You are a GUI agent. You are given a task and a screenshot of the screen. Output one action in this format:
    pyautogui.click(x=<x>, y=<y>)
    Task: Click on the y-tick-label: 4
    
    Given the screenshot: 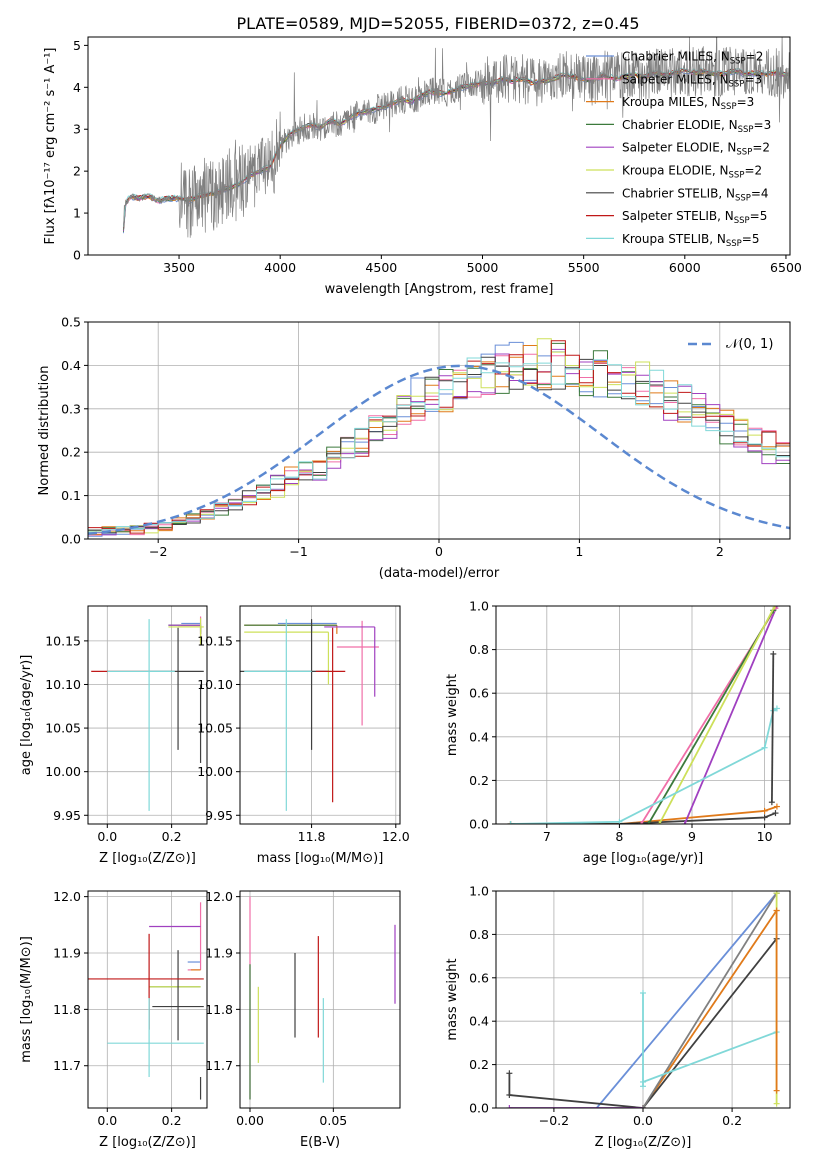 What is the action you would take?
    pyautogui.click(x=77, y=87)
    